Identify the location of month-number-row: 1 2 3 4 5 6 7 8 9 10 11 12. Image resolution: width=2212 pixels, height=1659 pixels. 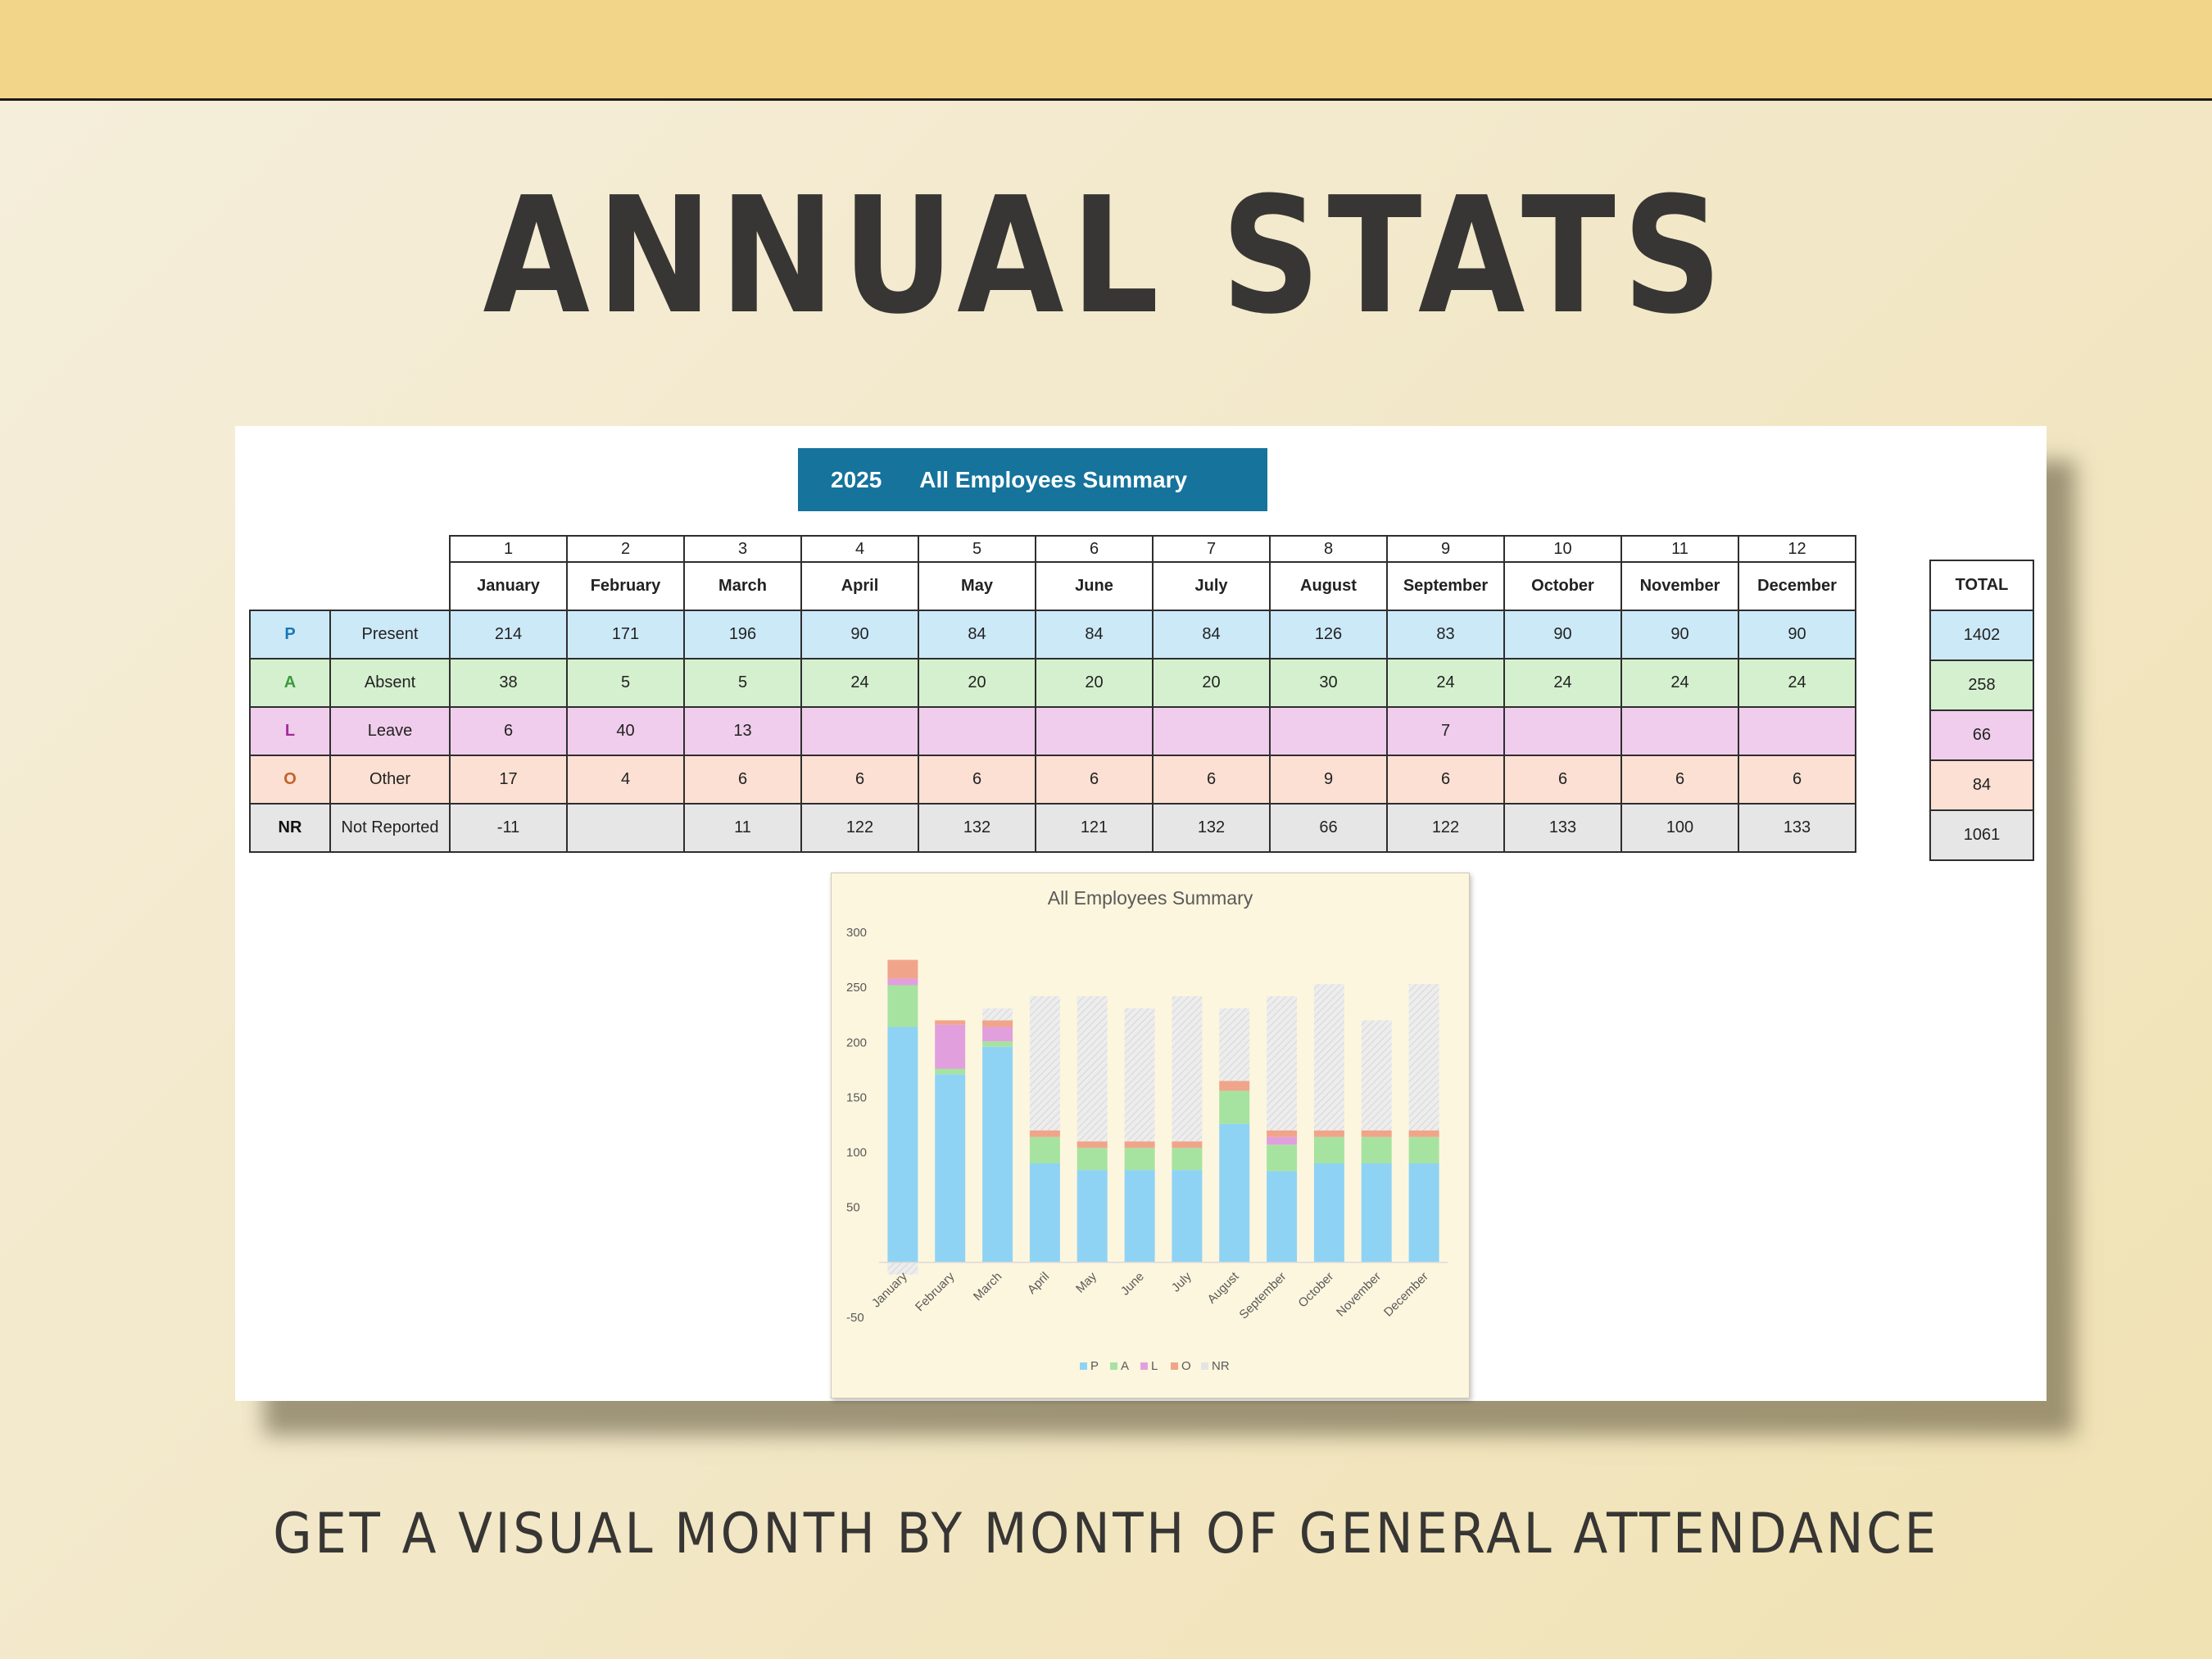
(1053, 549).